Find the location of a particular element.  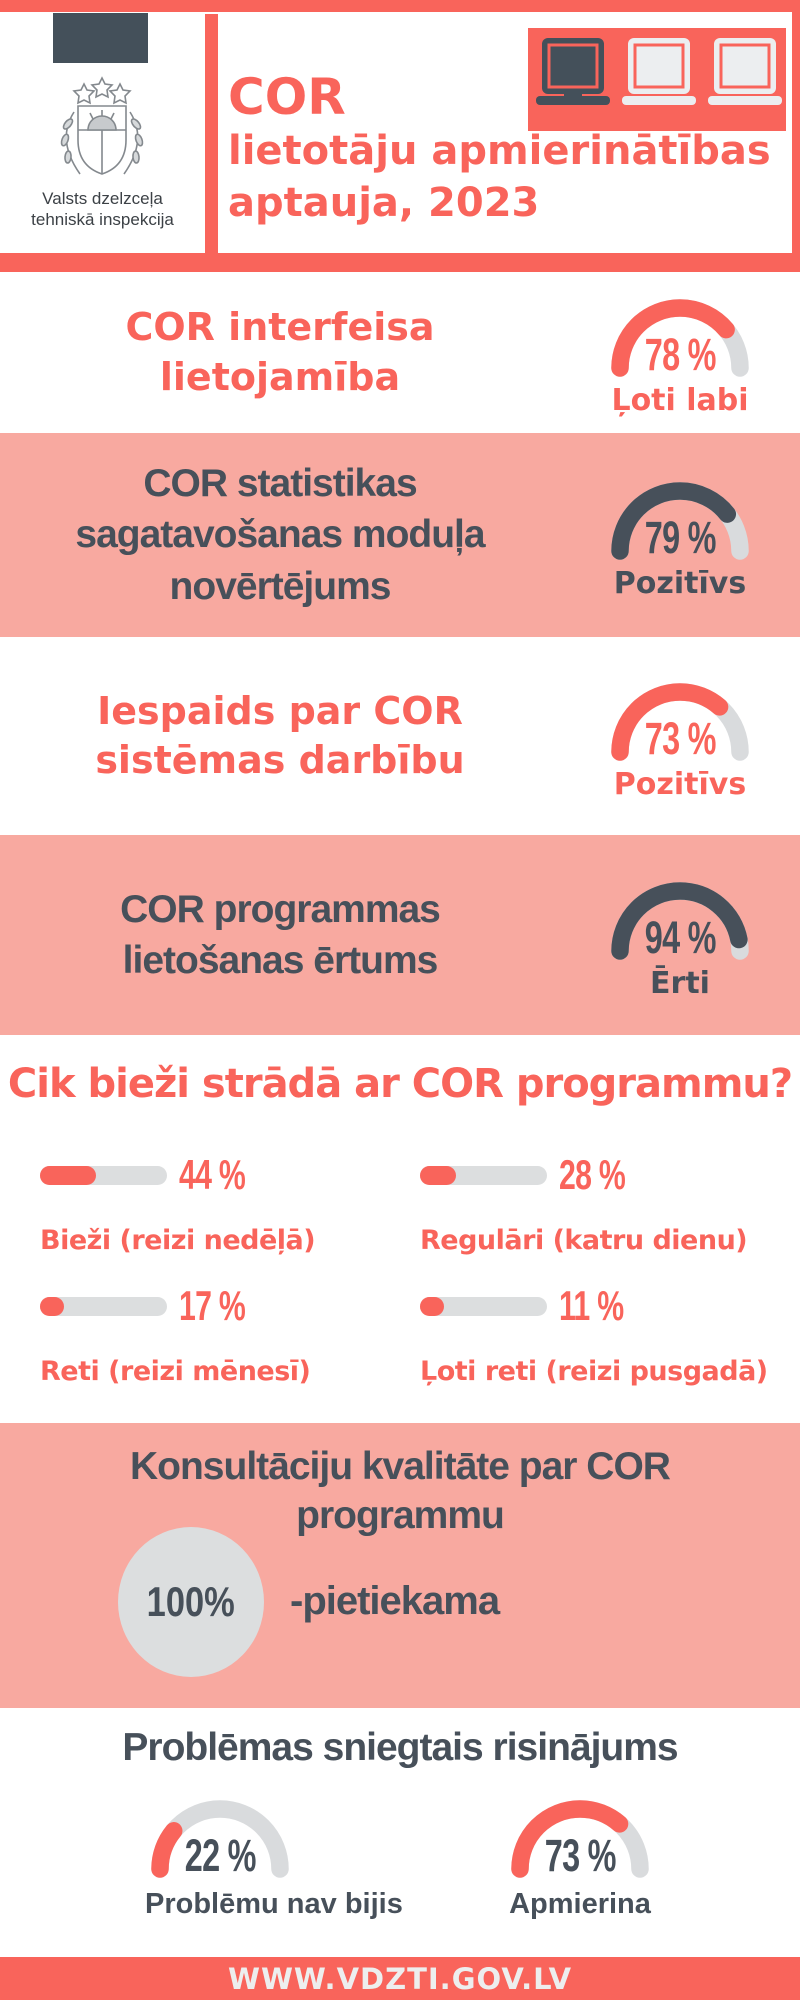

consultation-title-line1: Konsultāciju kvalitāte par COR is located at coordinates (400, 1466).